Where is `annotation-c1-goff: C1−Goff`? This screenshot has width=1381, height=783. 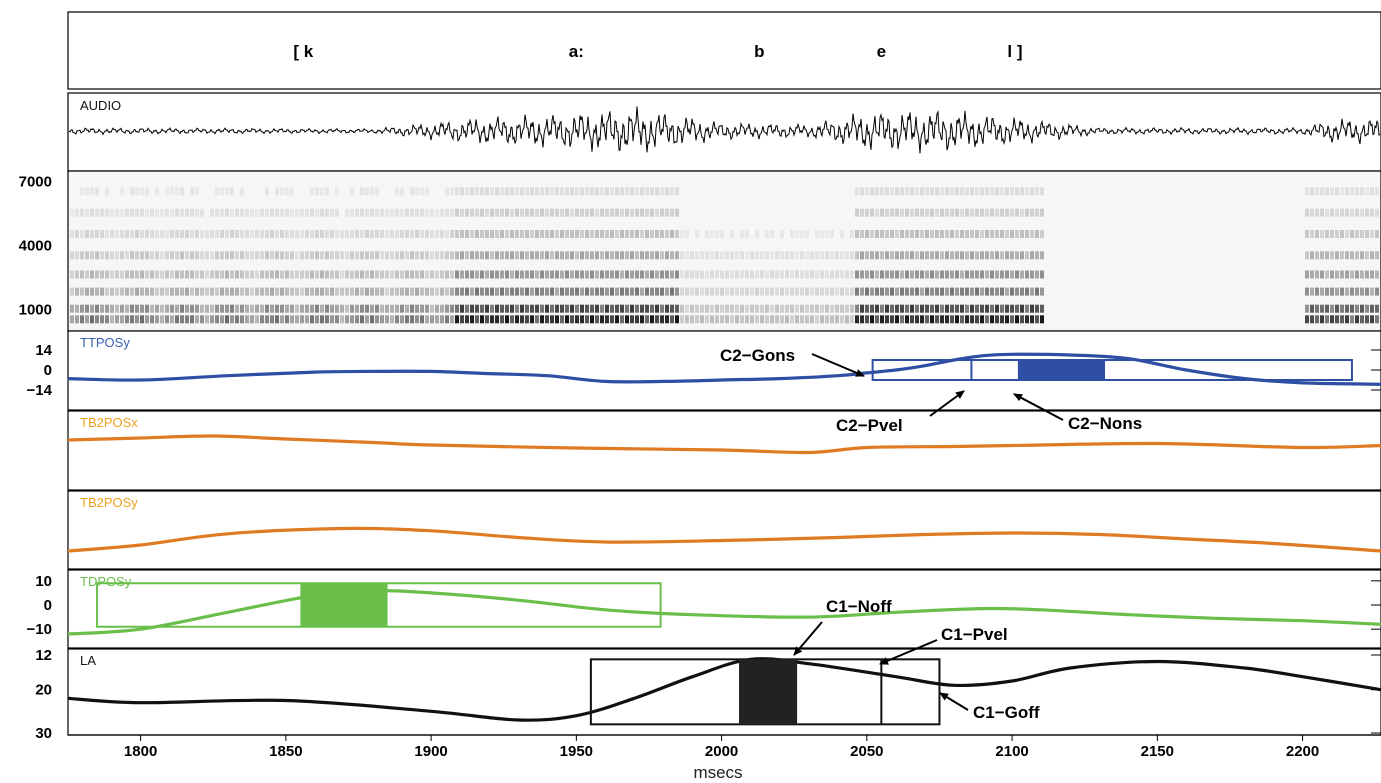
annotation-c1-goff: C1−Goff is located at coordinates (1006, 712).